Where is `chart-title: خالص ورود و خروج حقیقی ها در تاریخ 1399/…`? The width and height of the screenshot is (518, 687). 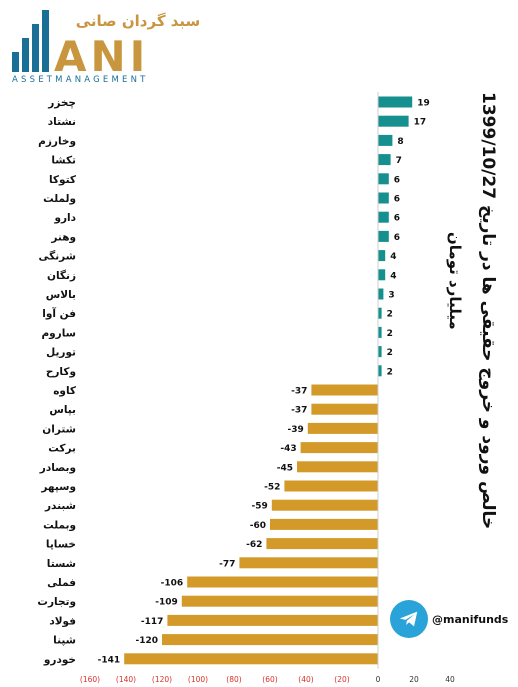 chart-title: خالص ورود و خروج حقیقی ها در تاریخ 1399/… is located at coordinates (488, 311).